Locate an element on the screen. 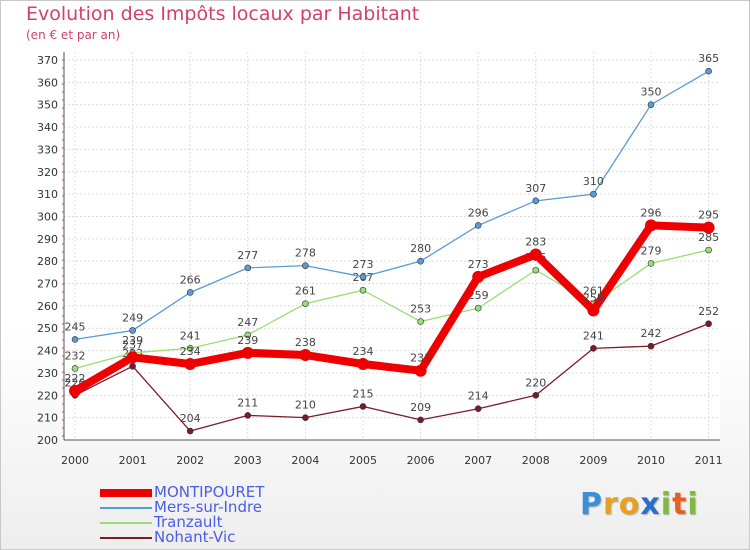 This screenshot has height=550, width=750. data-label: 283 is located at coordinates (535, 241).